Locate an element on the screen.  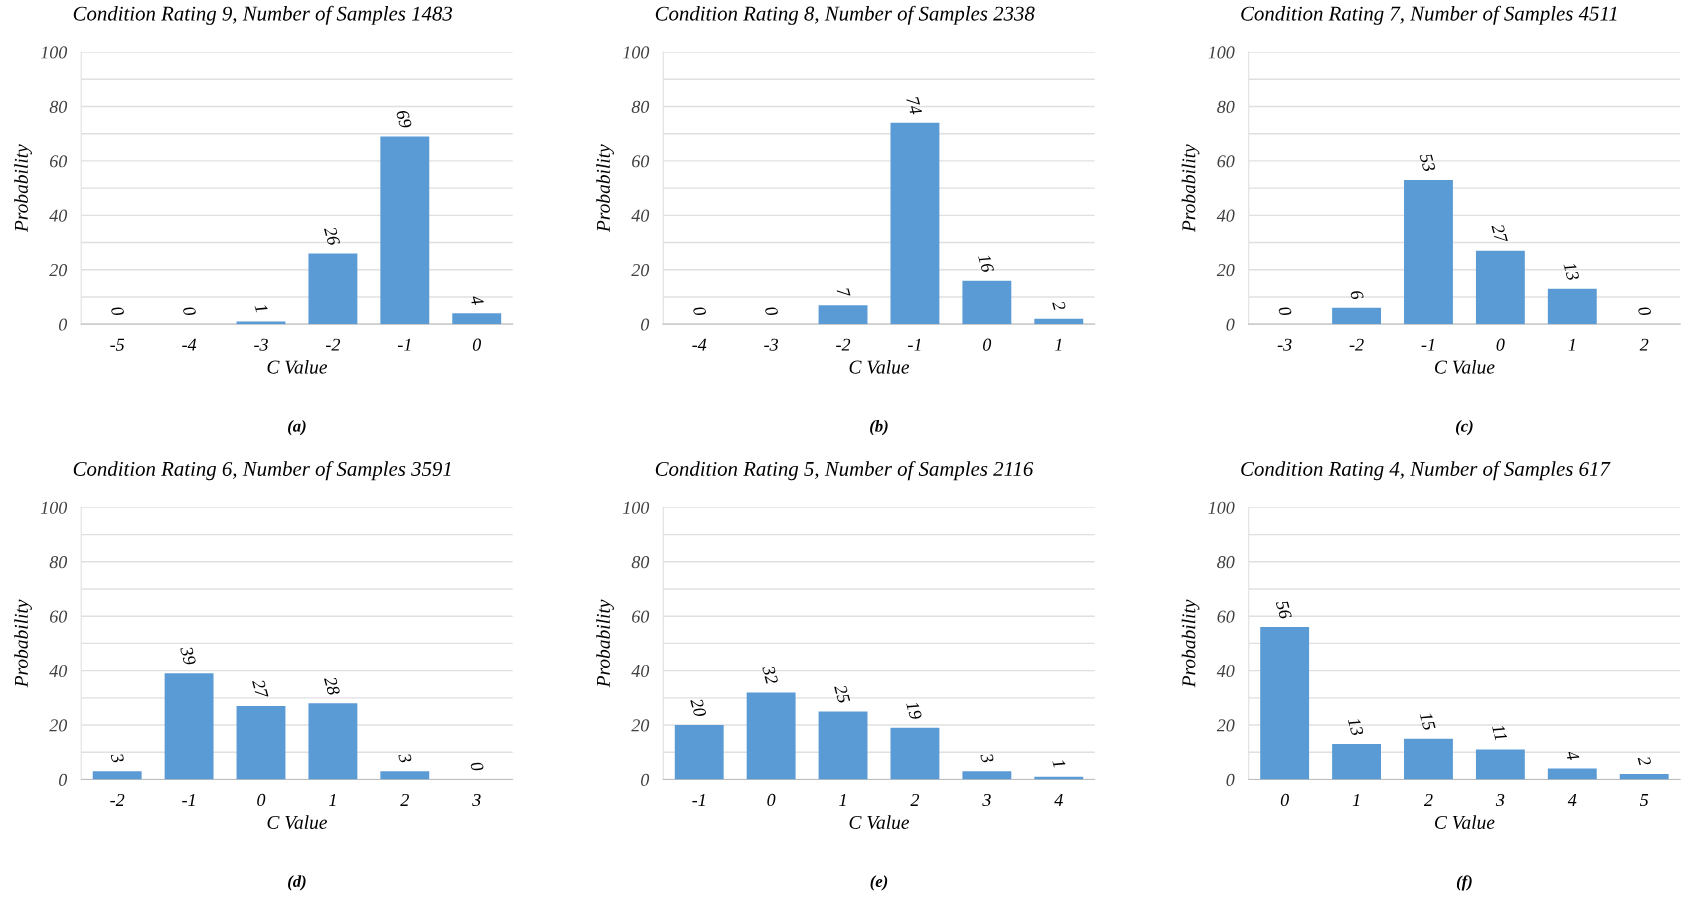
x-tick-label: 4 is located at coordinates (1058, 800).